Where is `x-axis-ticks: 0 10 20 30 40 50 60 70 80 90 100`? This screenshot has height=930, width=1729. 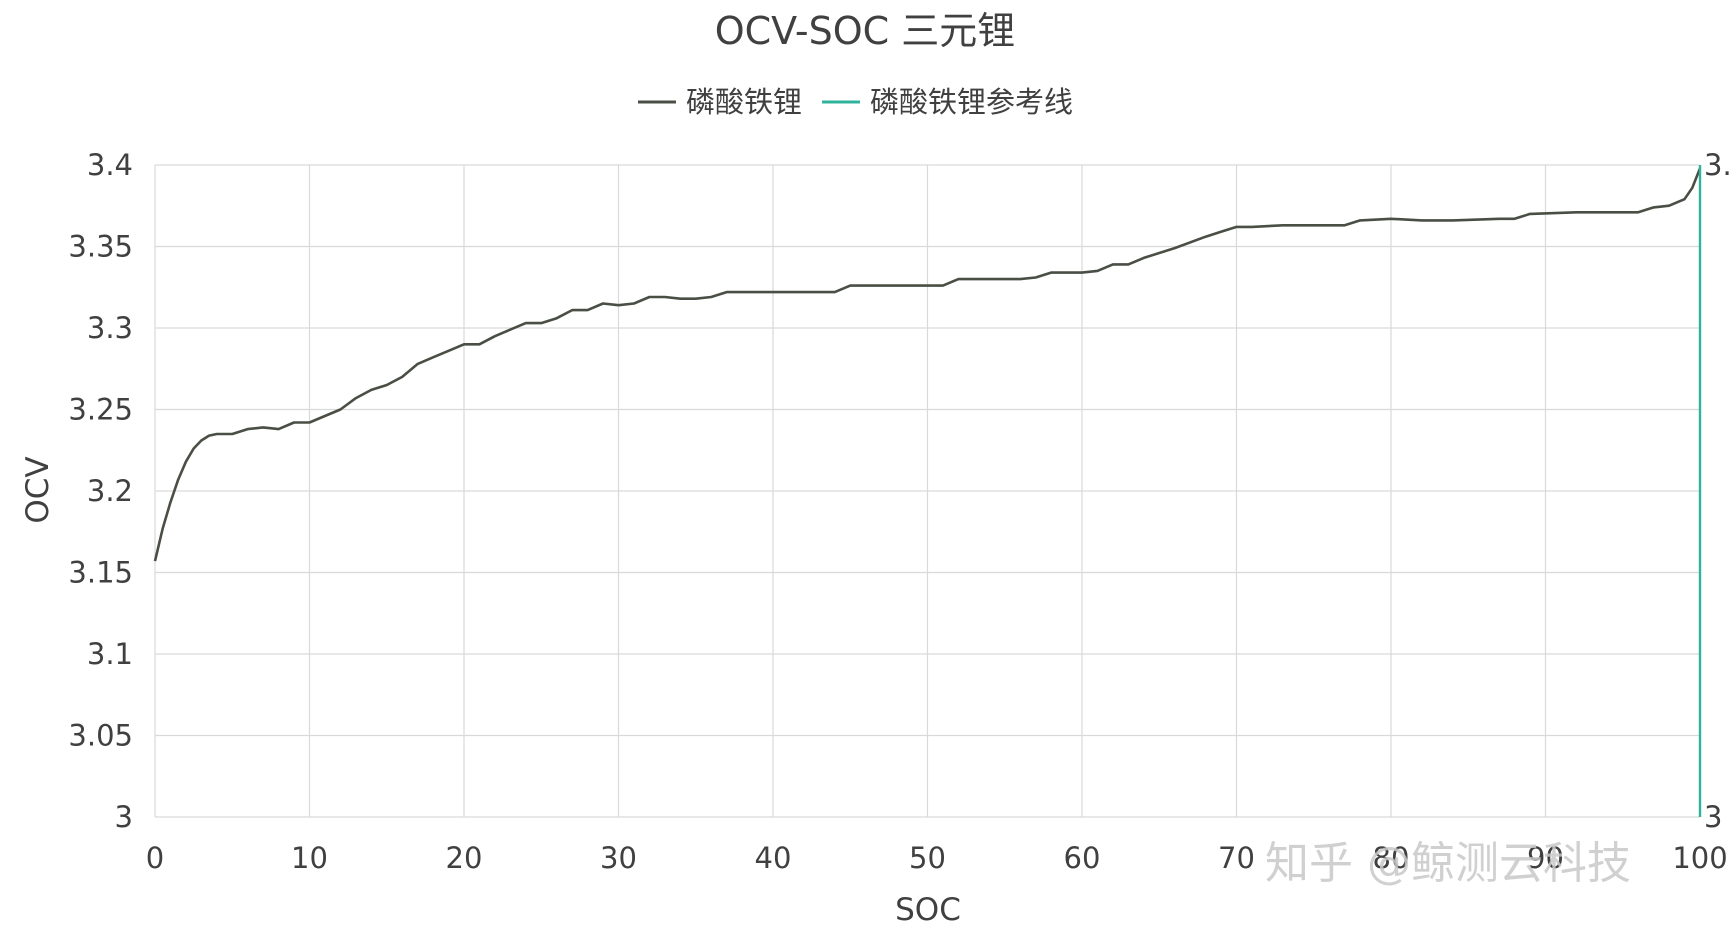
x-axis-ticks: 0 10 20 30 40 50 60 70 80 90 100 is located at coordinates (937, 858).